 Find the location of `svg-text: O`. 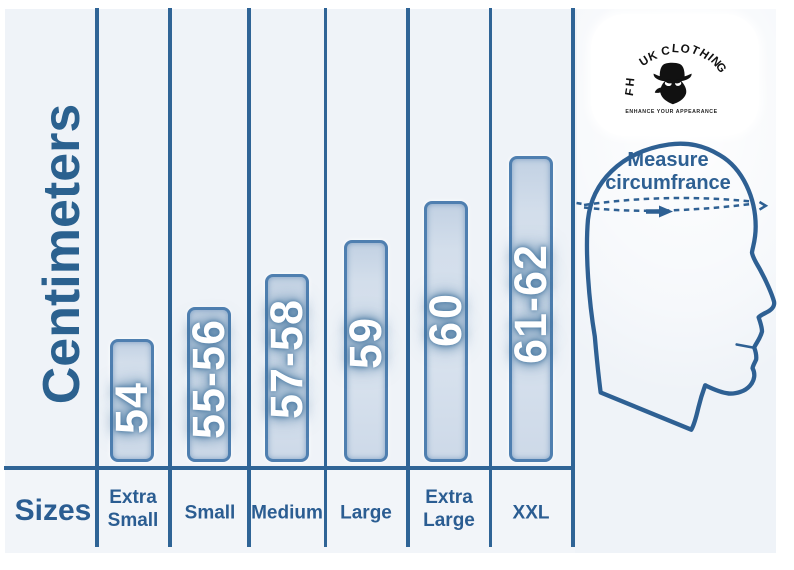

svg-text: O is located at coordinates (685, 49).